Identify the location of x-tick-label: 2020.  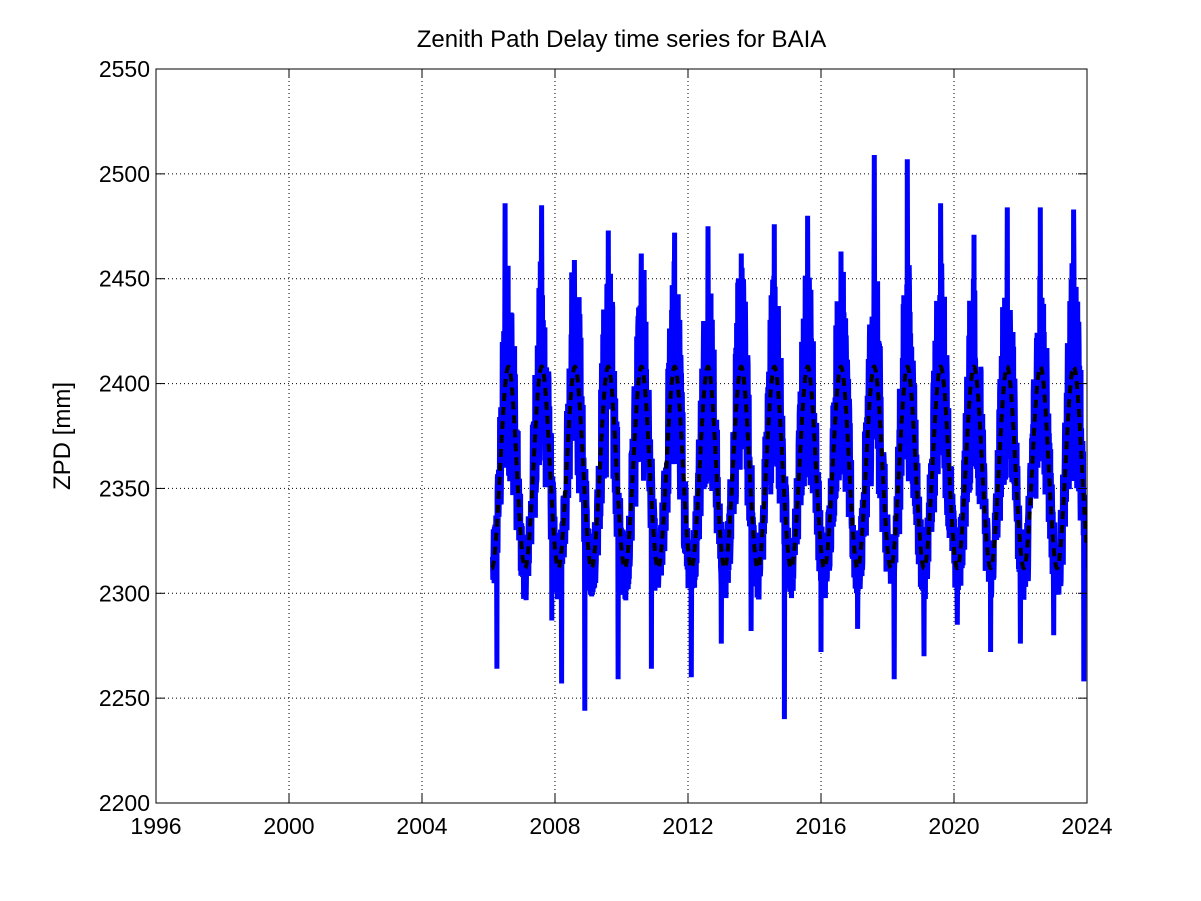
(953, 826).